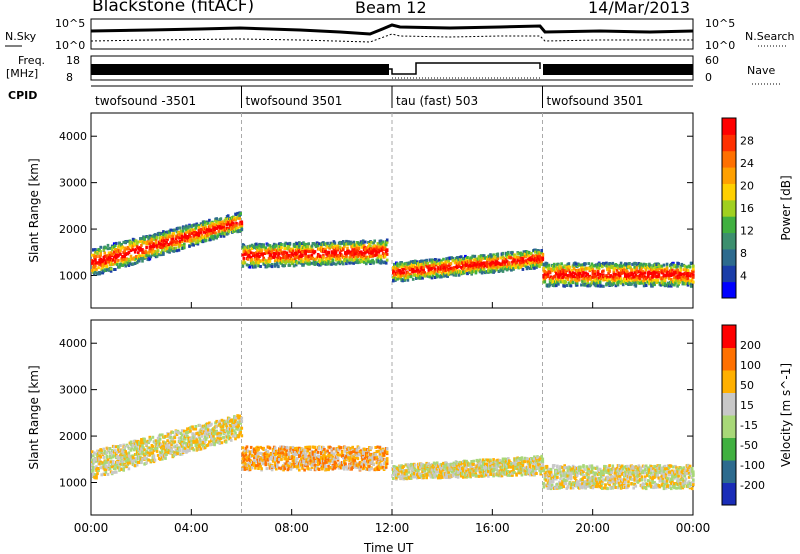  What do you see at coordinates (73, 483) in the screenshot?
I see `y-tick-label: 1000` at bounding box center [73, 483].